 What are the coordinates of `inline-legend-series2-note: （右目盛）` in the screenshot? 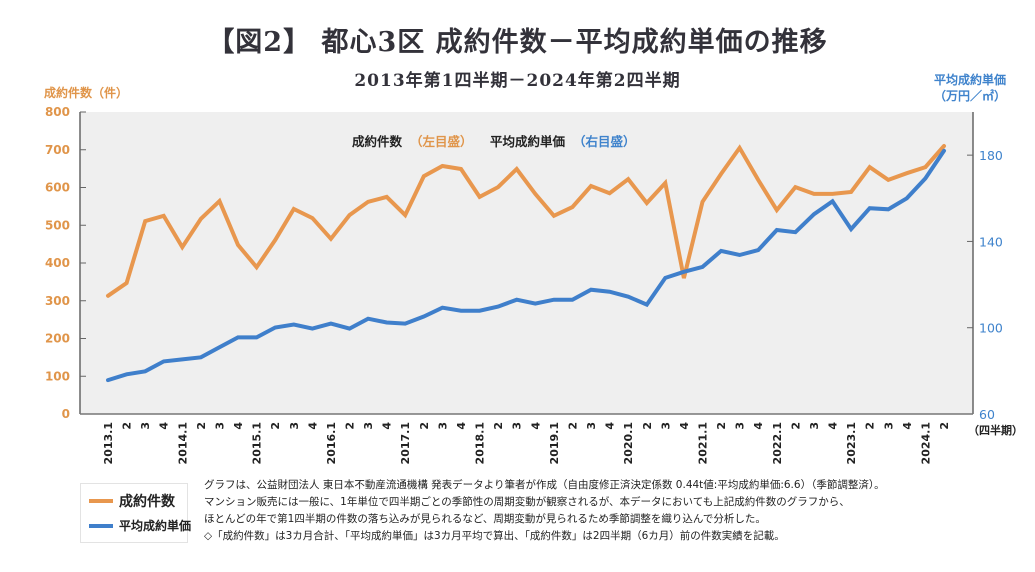 It's located at (604, 141).